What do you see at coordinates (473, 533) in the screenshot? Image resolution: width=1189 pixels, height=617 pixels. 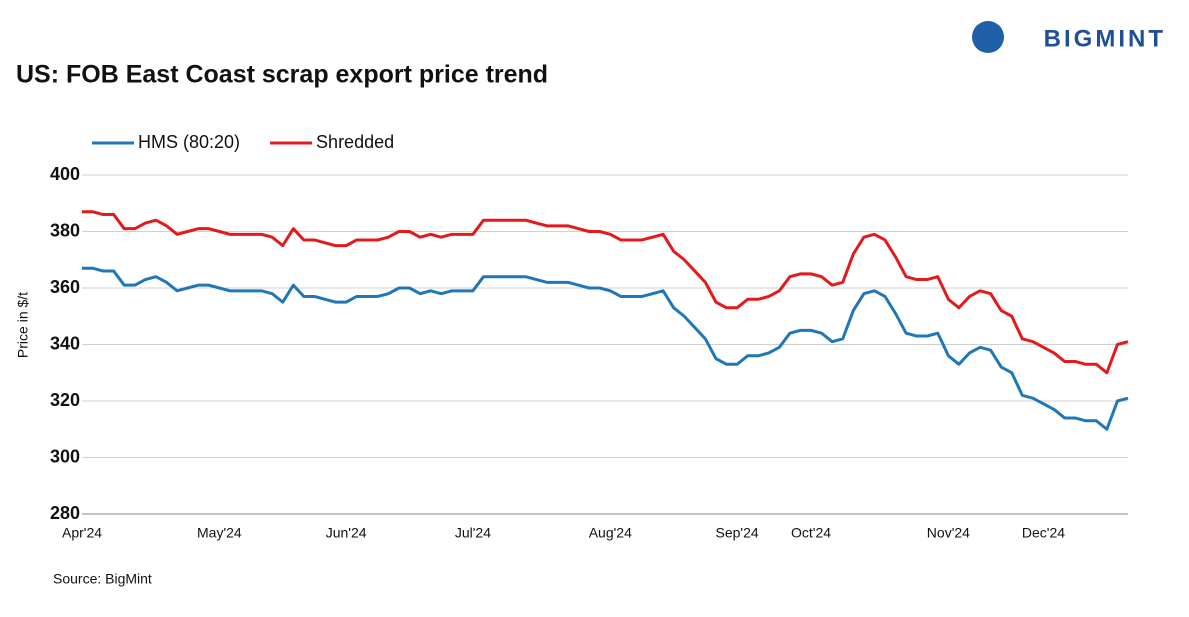 I see `x-tick-label: Jul'24` at bounding box center [473, 533].